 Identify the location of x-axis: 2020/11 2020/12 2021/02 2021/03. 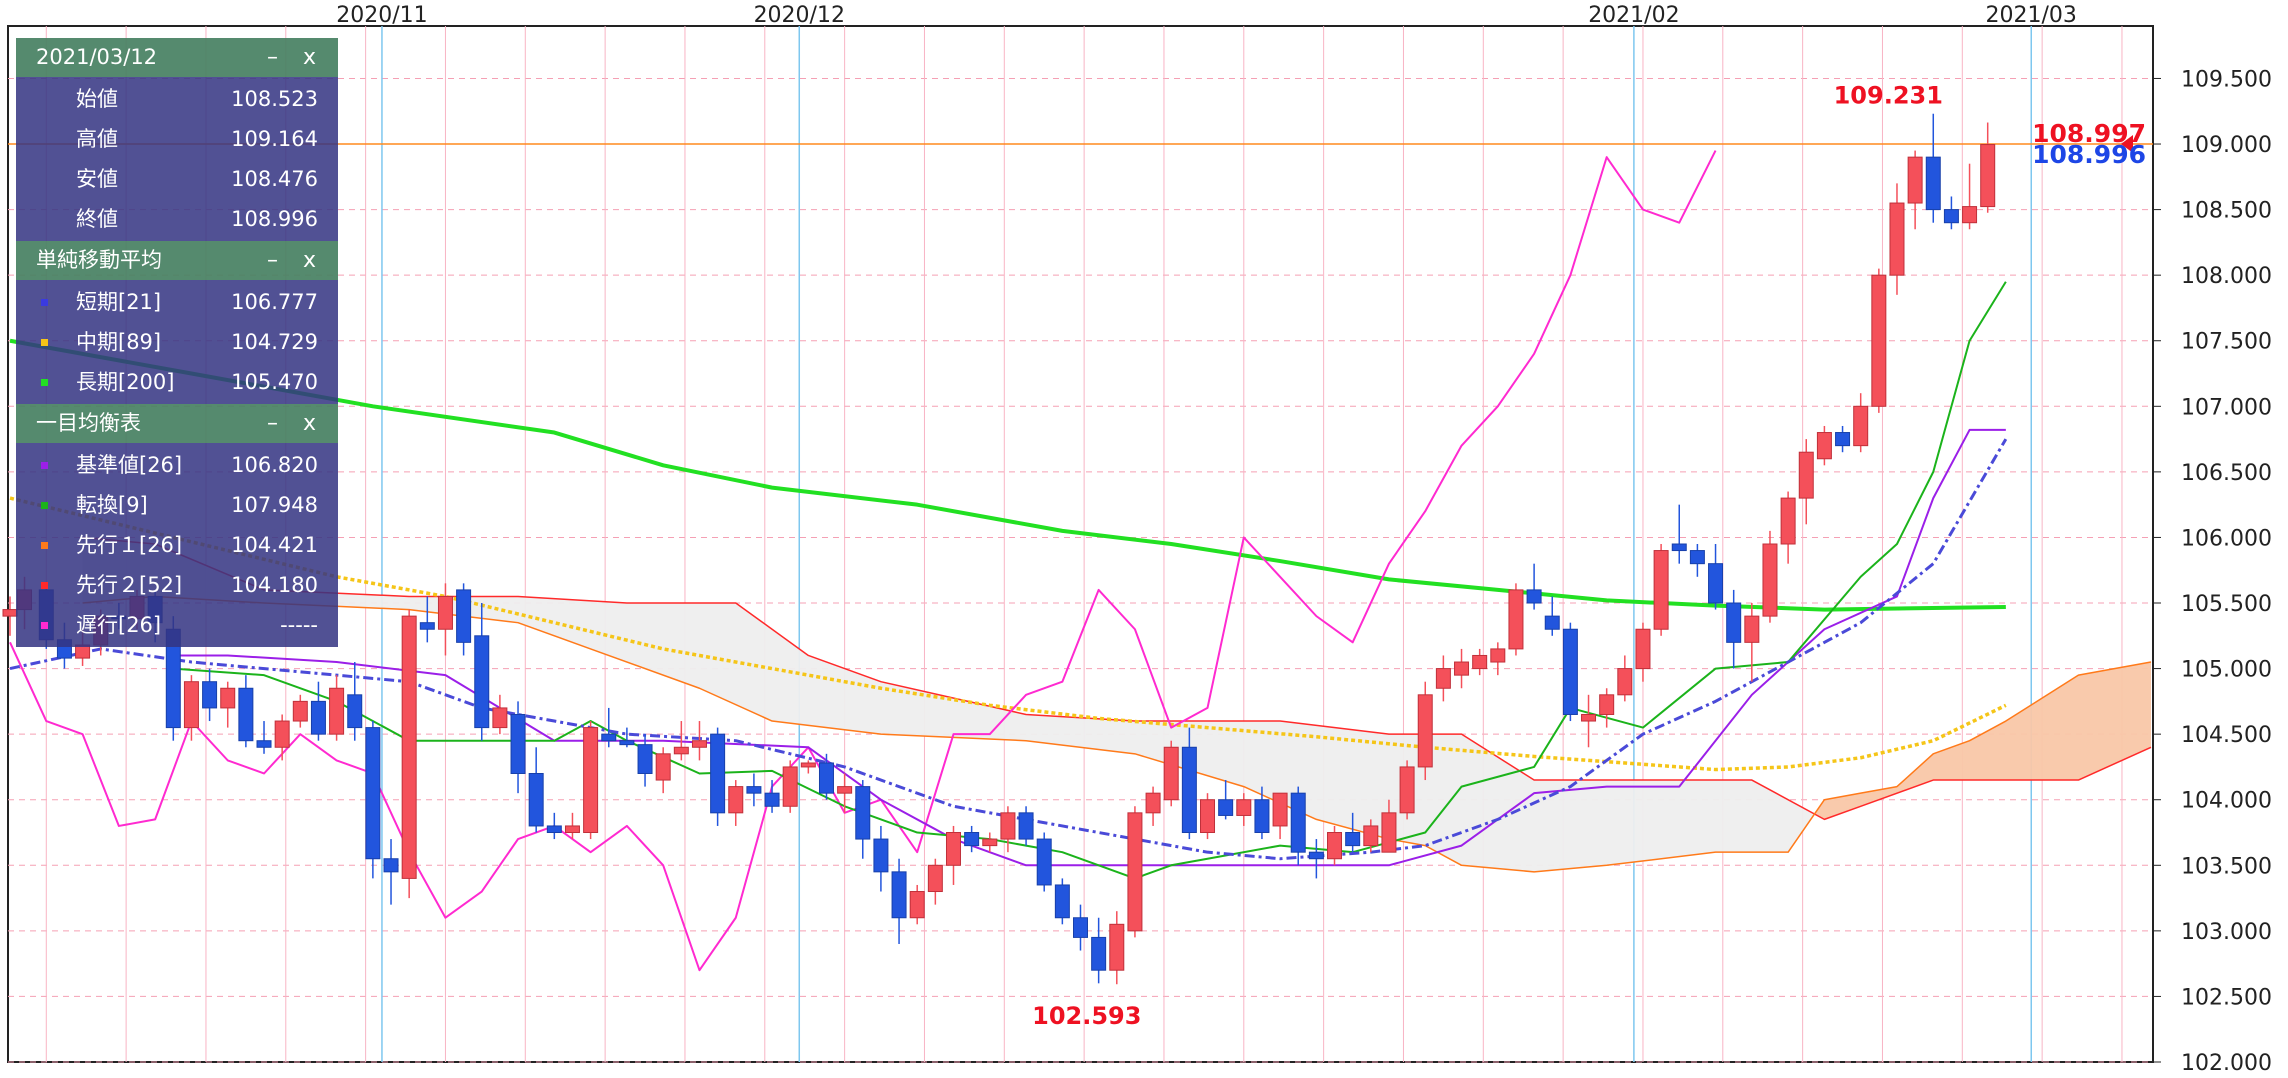
(1206, 15).